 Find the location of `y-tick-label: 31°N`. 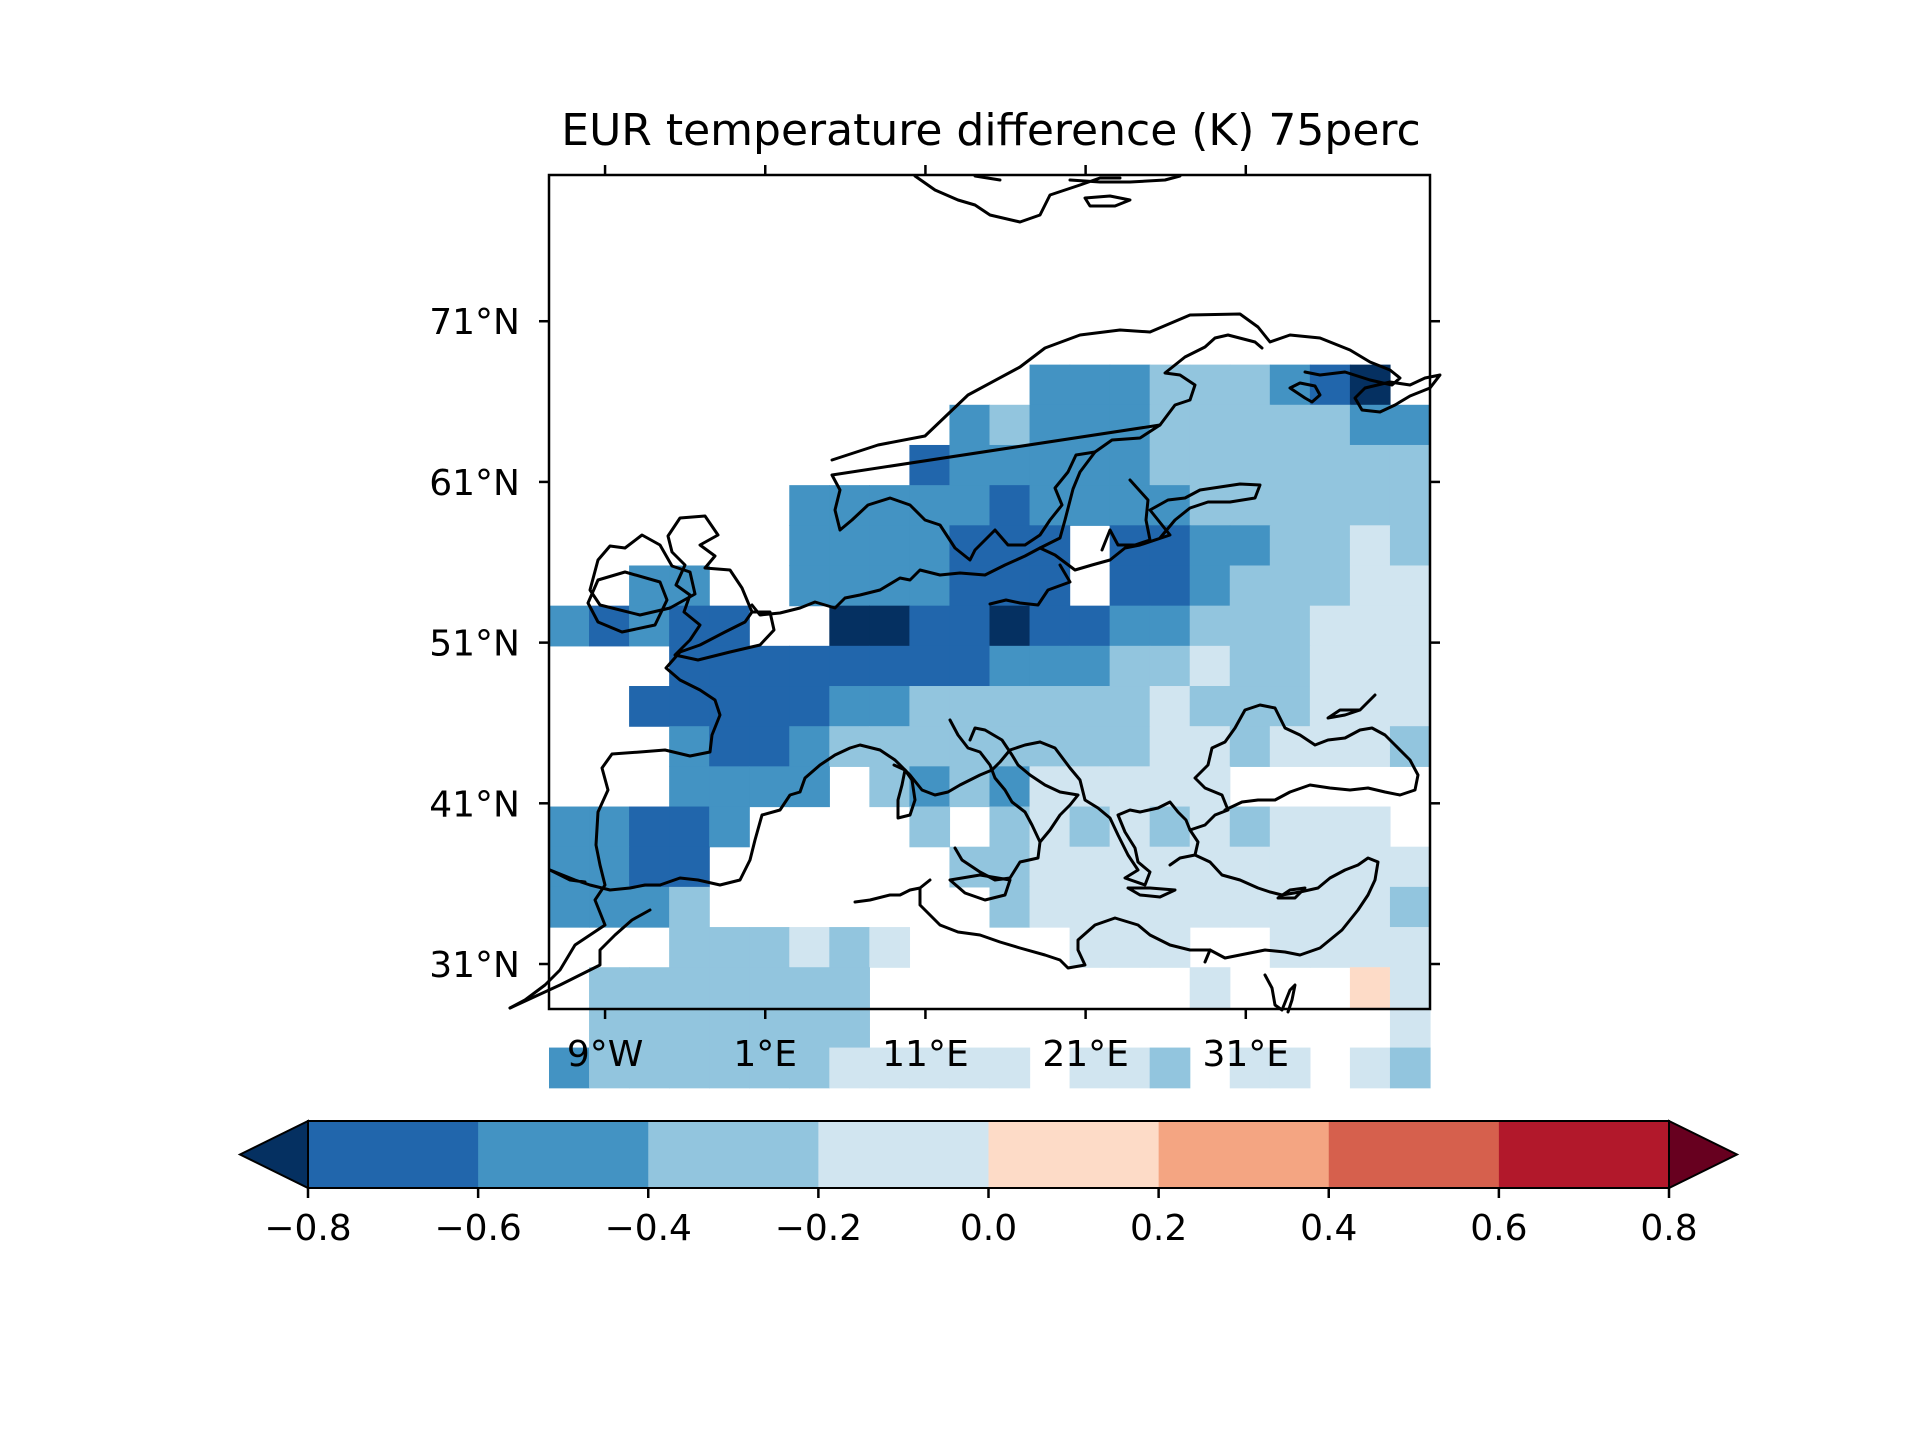

y-tick-label: 31°N is located at coordinates (474, 965).